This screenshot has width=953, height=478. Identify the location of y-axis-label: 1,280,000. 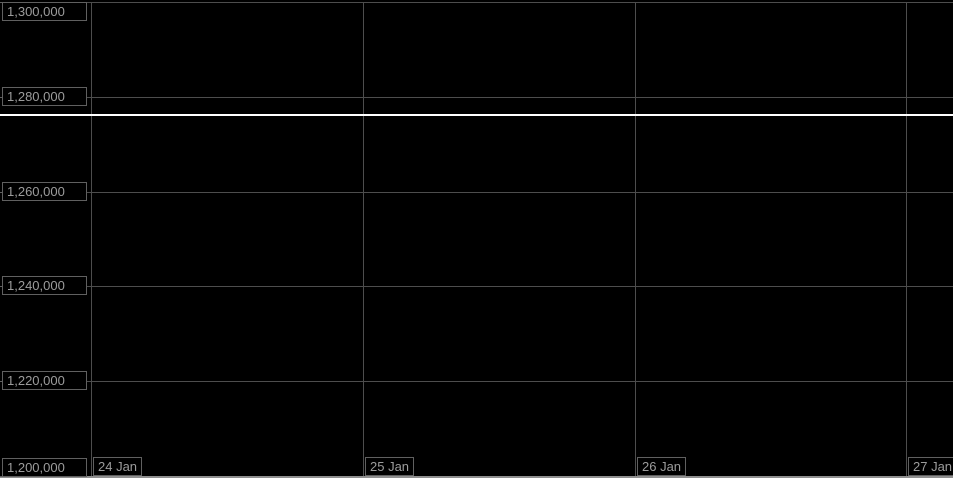
(44, 96).